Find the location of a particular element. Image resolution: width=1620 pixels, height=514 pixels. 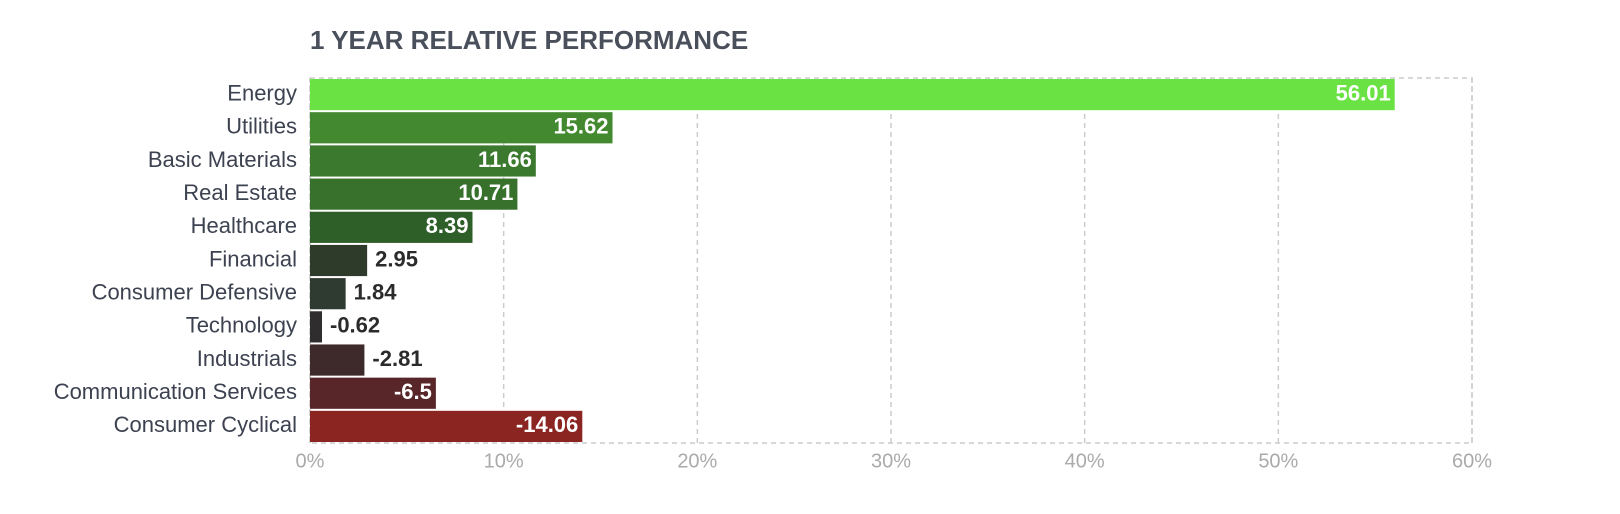

value-label: -14.06 is located at coordinates (547, 424).